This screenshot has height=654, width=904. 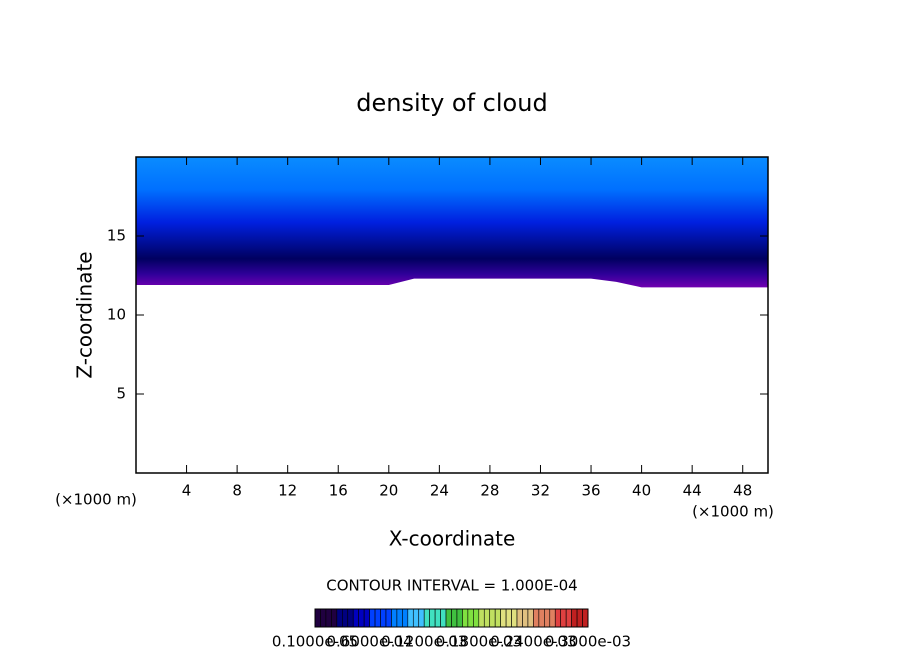 What do you see at coordinates (540, 491) in the screenshot?
I see `x-tick-label: 32` at bounding box center [540, 491].